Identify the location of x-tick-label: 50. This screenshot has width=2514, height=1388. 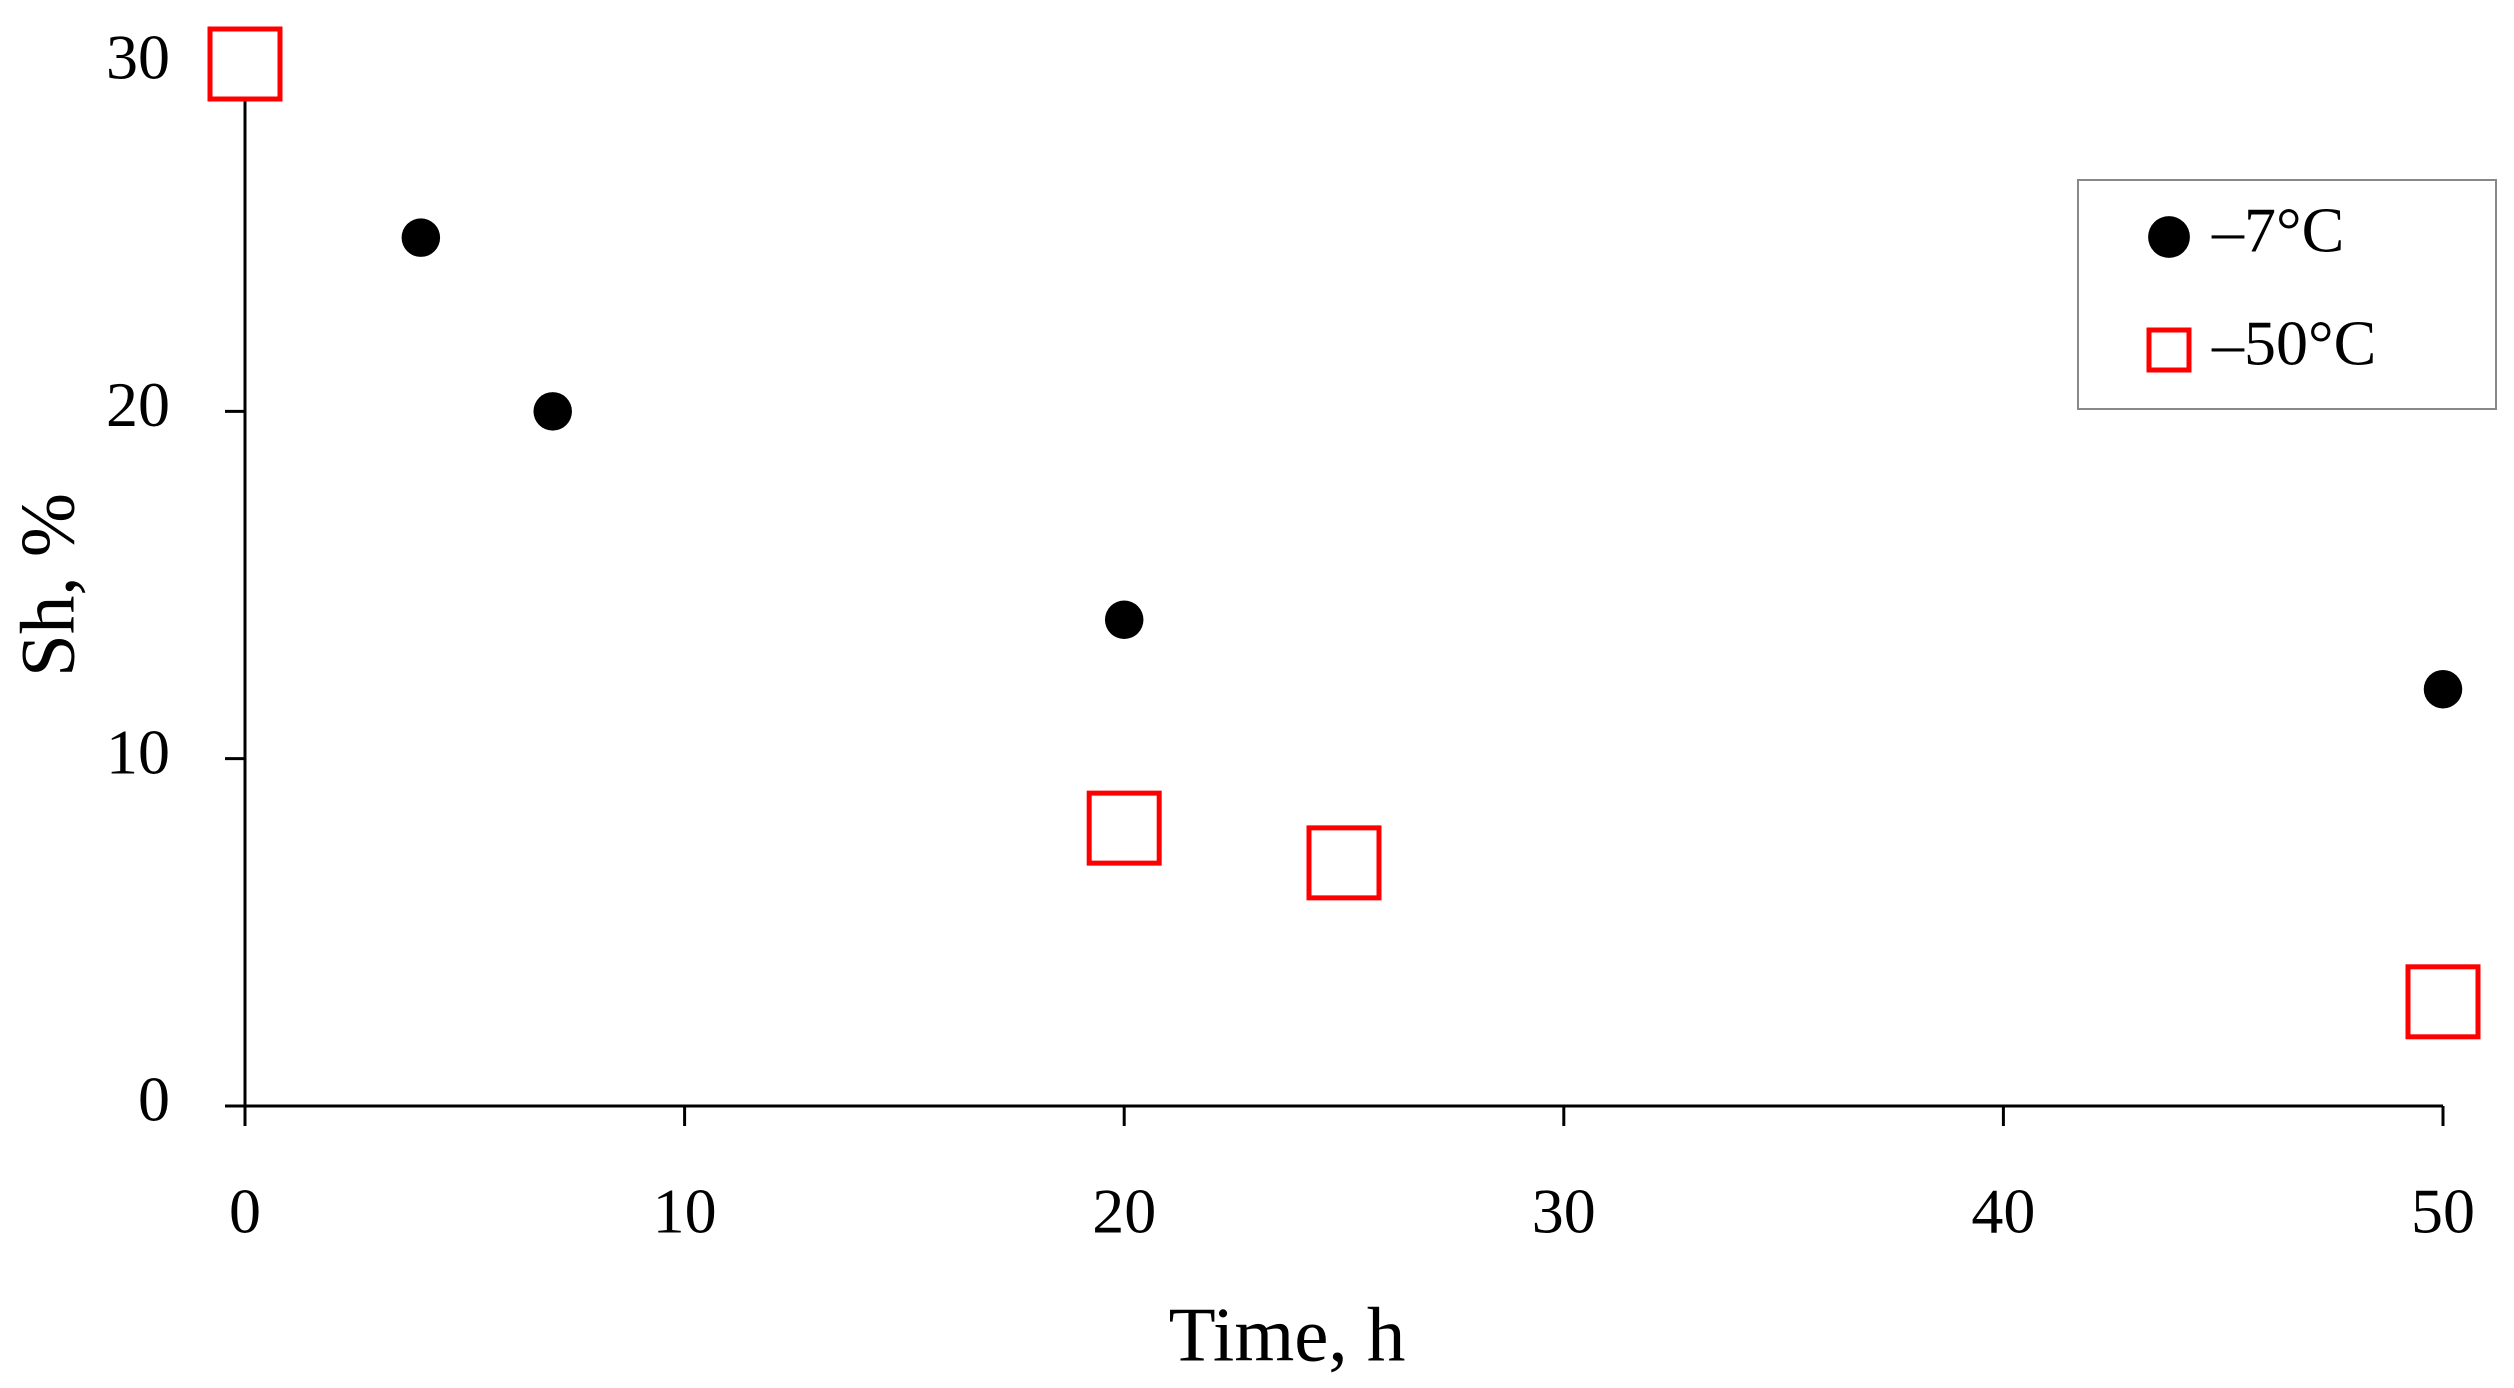
(2443, 1211).